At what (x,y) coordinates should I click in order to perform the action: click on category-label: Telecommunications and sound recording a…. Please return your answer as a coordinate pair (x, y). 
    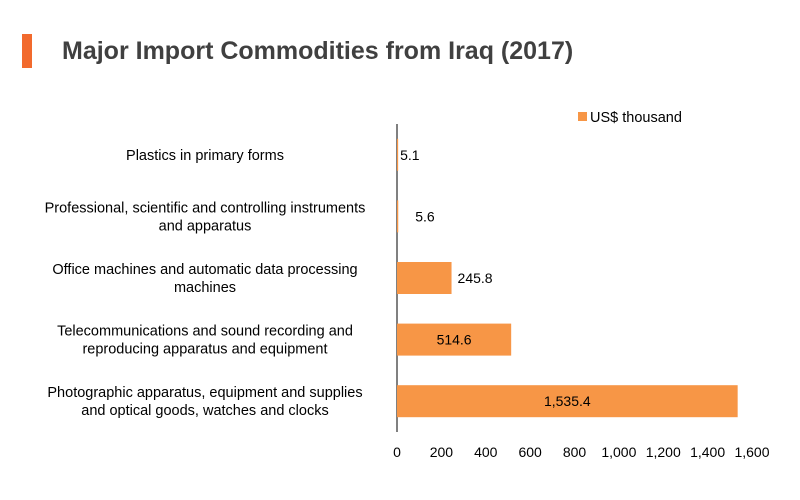
    Looking at the image, I should click on (205, 341).